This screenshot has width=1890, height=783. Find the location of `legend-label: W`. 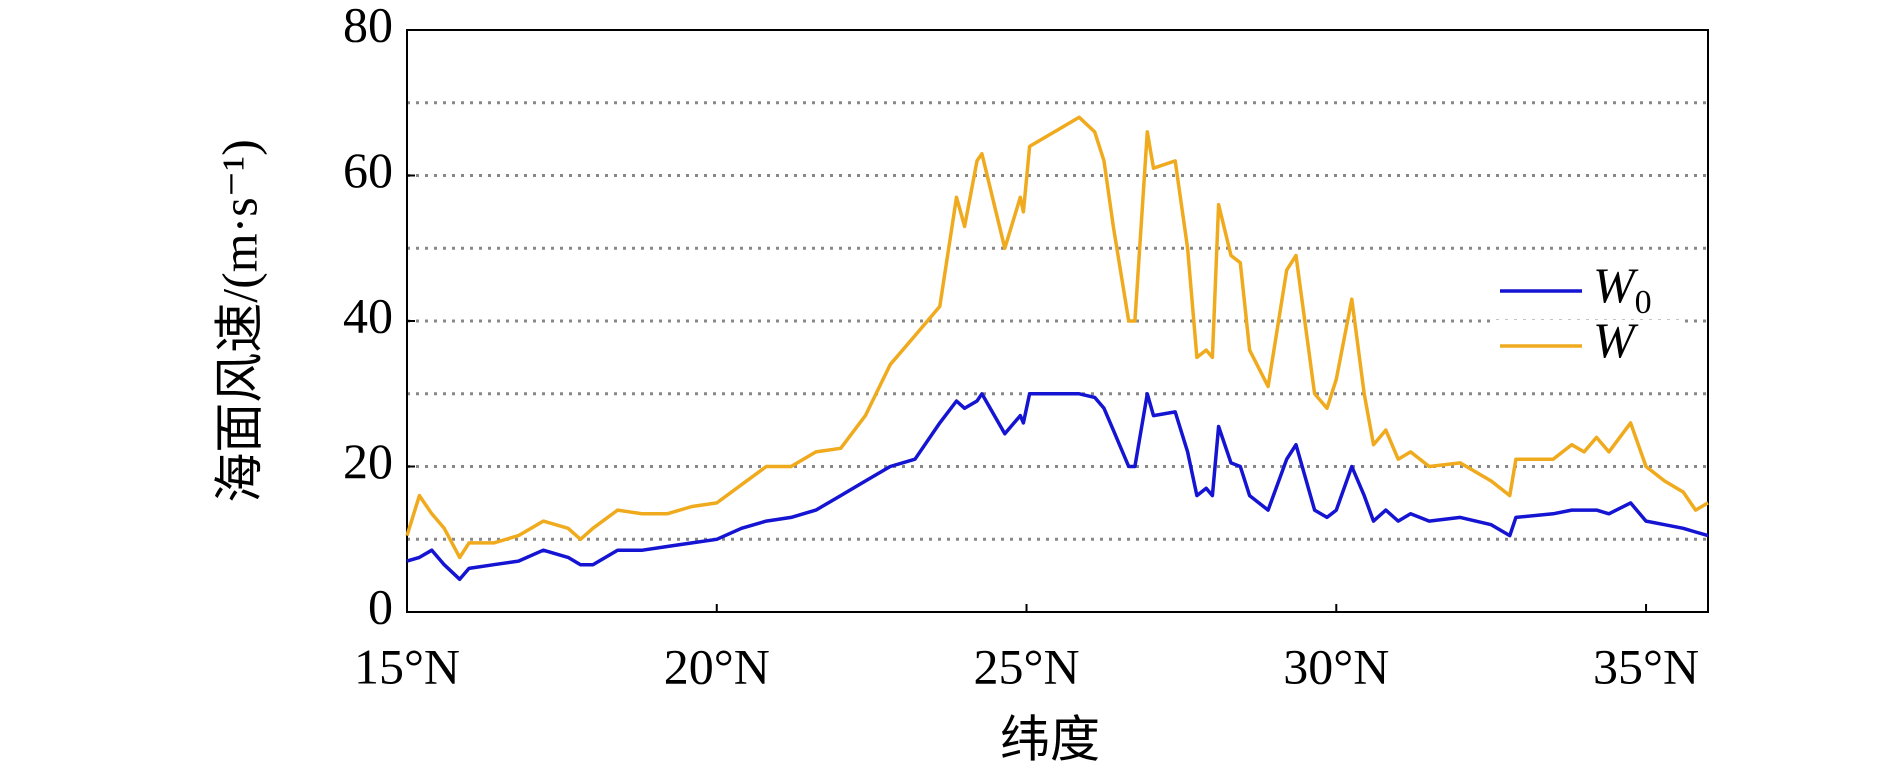

legend-label: W is located at coordinates (1616, 340).